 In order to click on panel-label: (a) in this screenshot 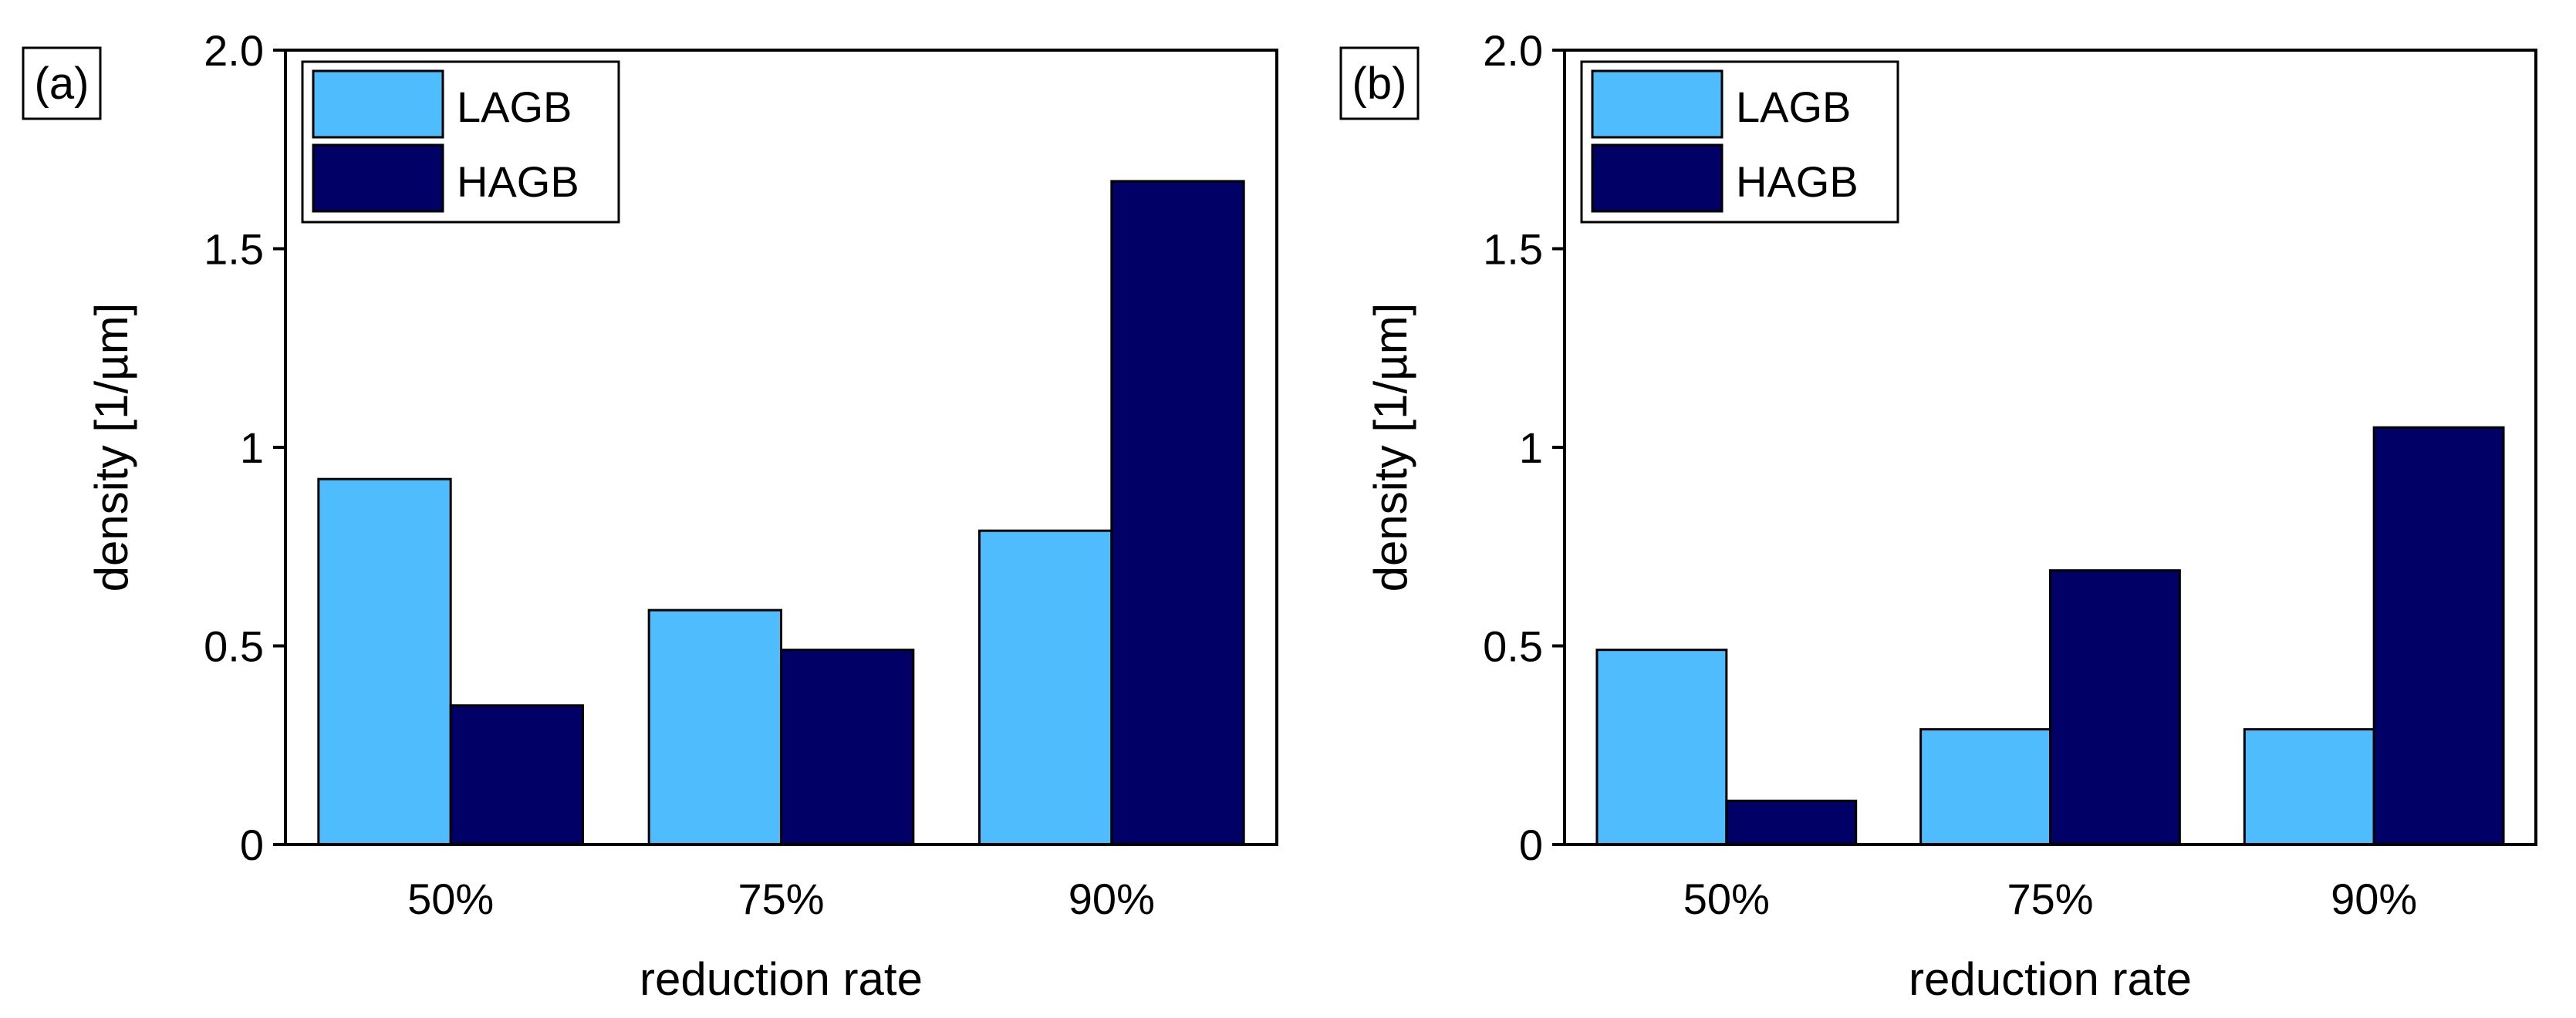, I will do `click(62, 83)`.